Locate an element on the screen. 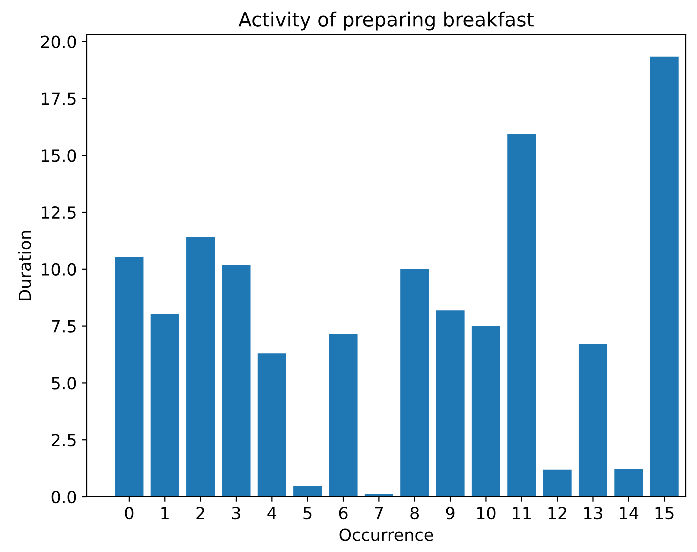  x-tick-label: 12 is located at coordinates (557, 513).